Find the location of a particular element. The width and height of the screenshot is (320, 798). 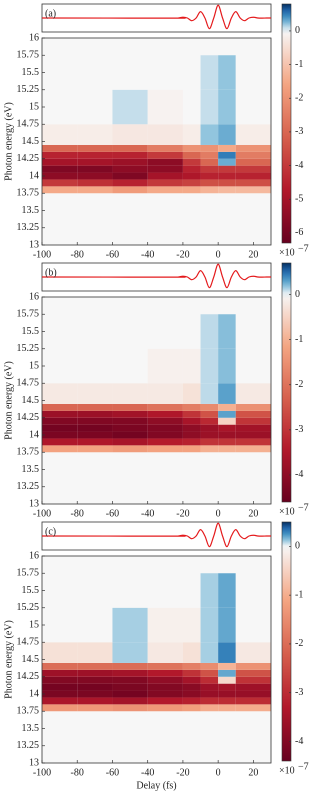

y-tick-label: 15.5 is located at coordinates (31, 590).